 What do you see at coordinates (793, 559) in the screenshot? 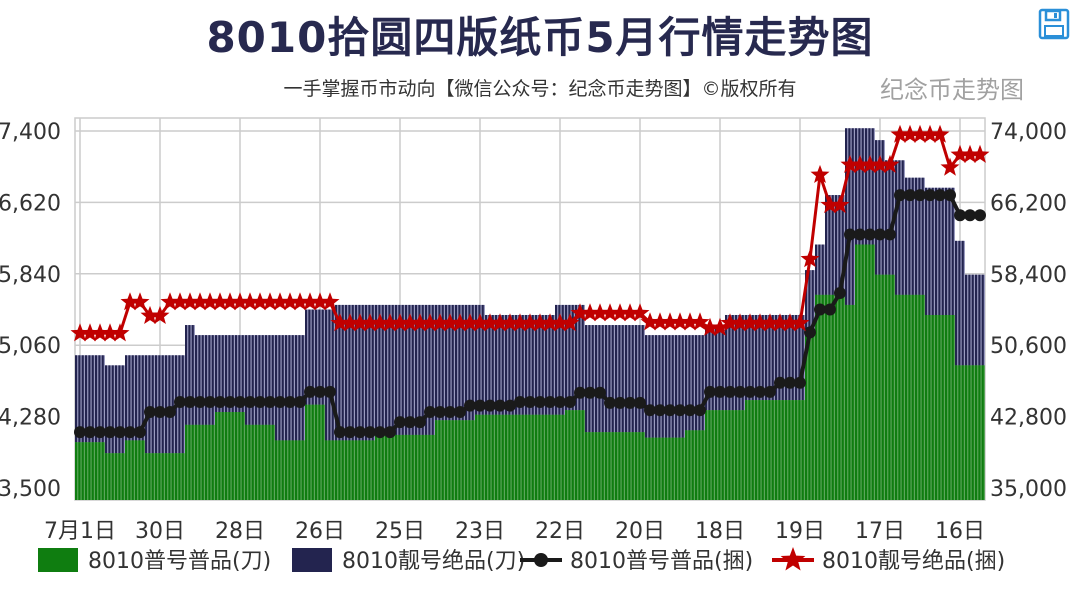
I see `legend-marker` at bounding box center [793, 559].